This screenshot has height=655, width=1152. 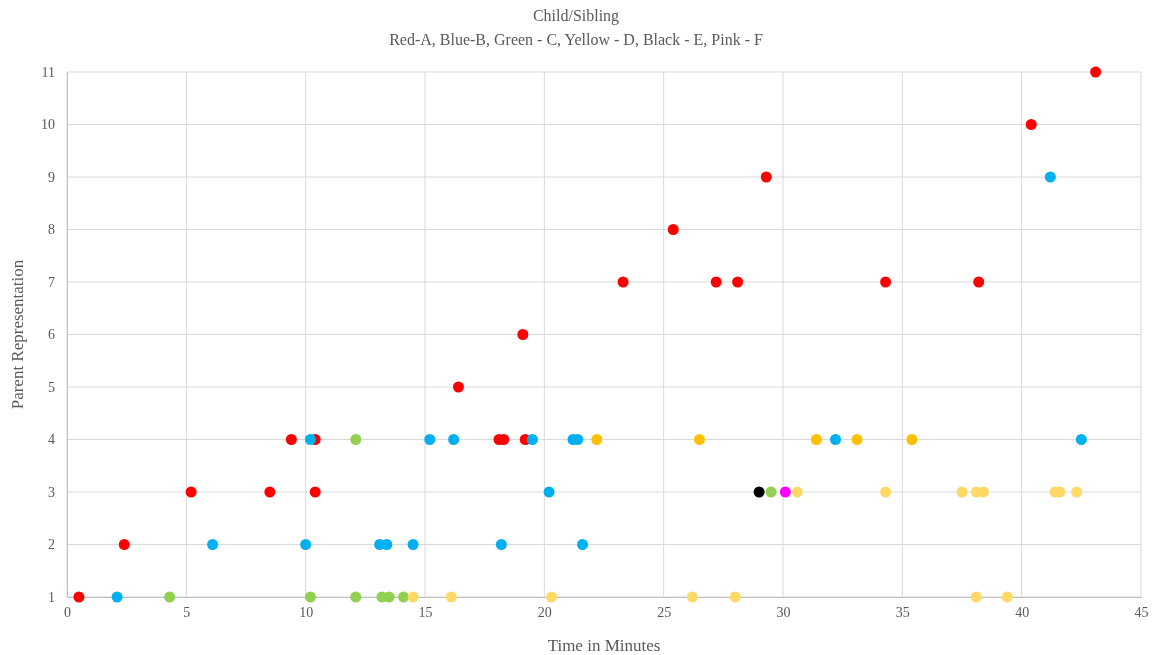 What do you see at coordinates (51, 545) in the screenshot?
I see `y-tick-label: 2` at bounding box center [51, 545].